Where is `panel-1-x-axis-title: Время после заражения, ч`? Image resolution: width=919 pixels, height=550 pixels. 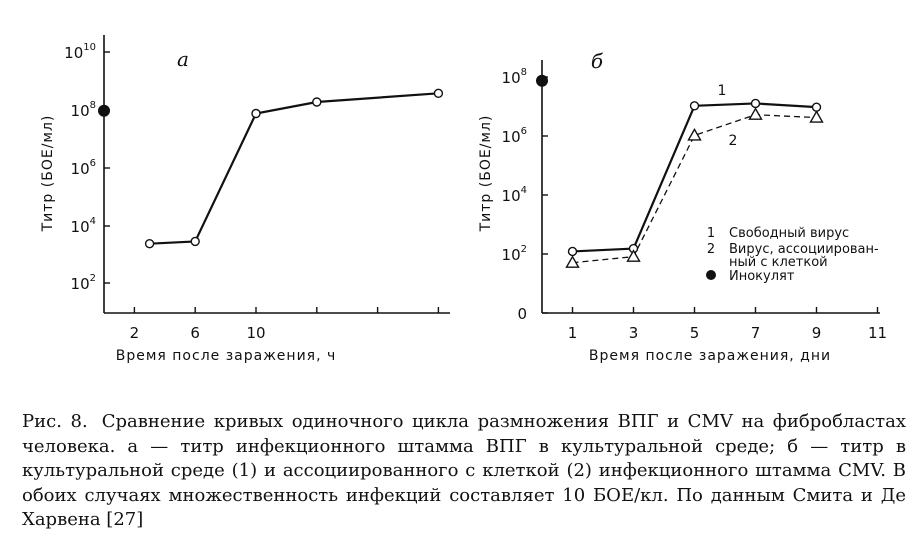 panel-1-x-axis-title: Время после заражения, ч is located at coordinates (226, 356).